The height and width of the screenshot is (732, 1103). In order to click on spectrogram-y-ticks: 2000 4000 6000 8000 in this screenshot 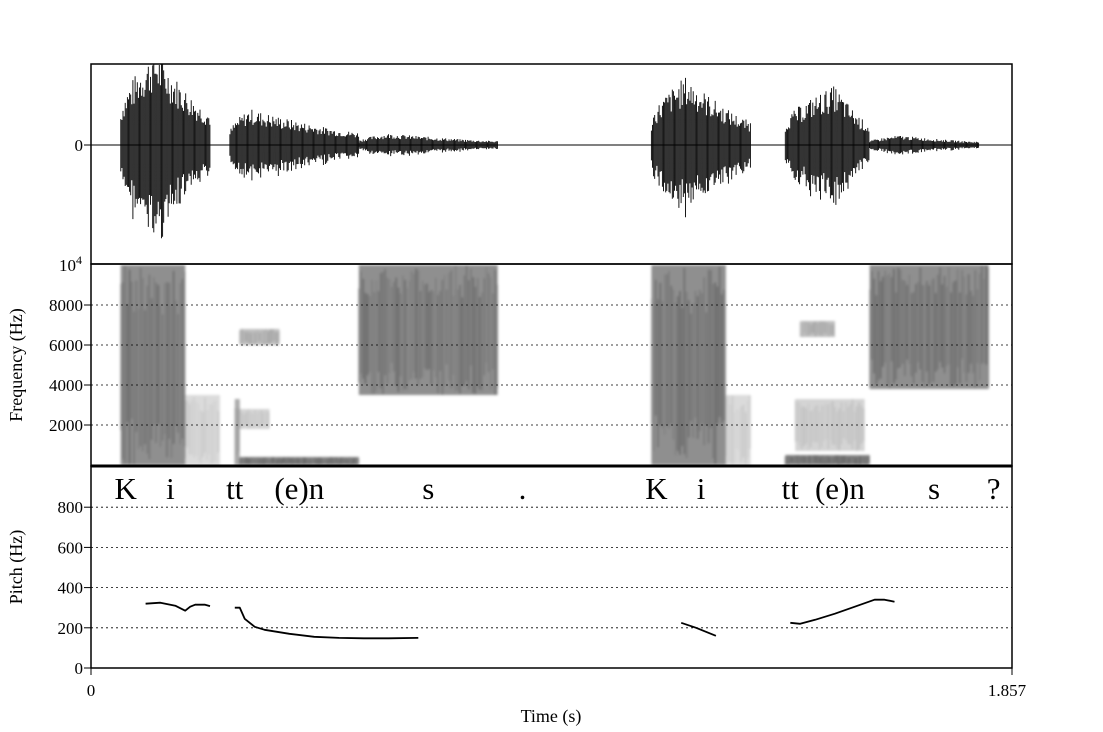, I will do `click(70, 365)`.